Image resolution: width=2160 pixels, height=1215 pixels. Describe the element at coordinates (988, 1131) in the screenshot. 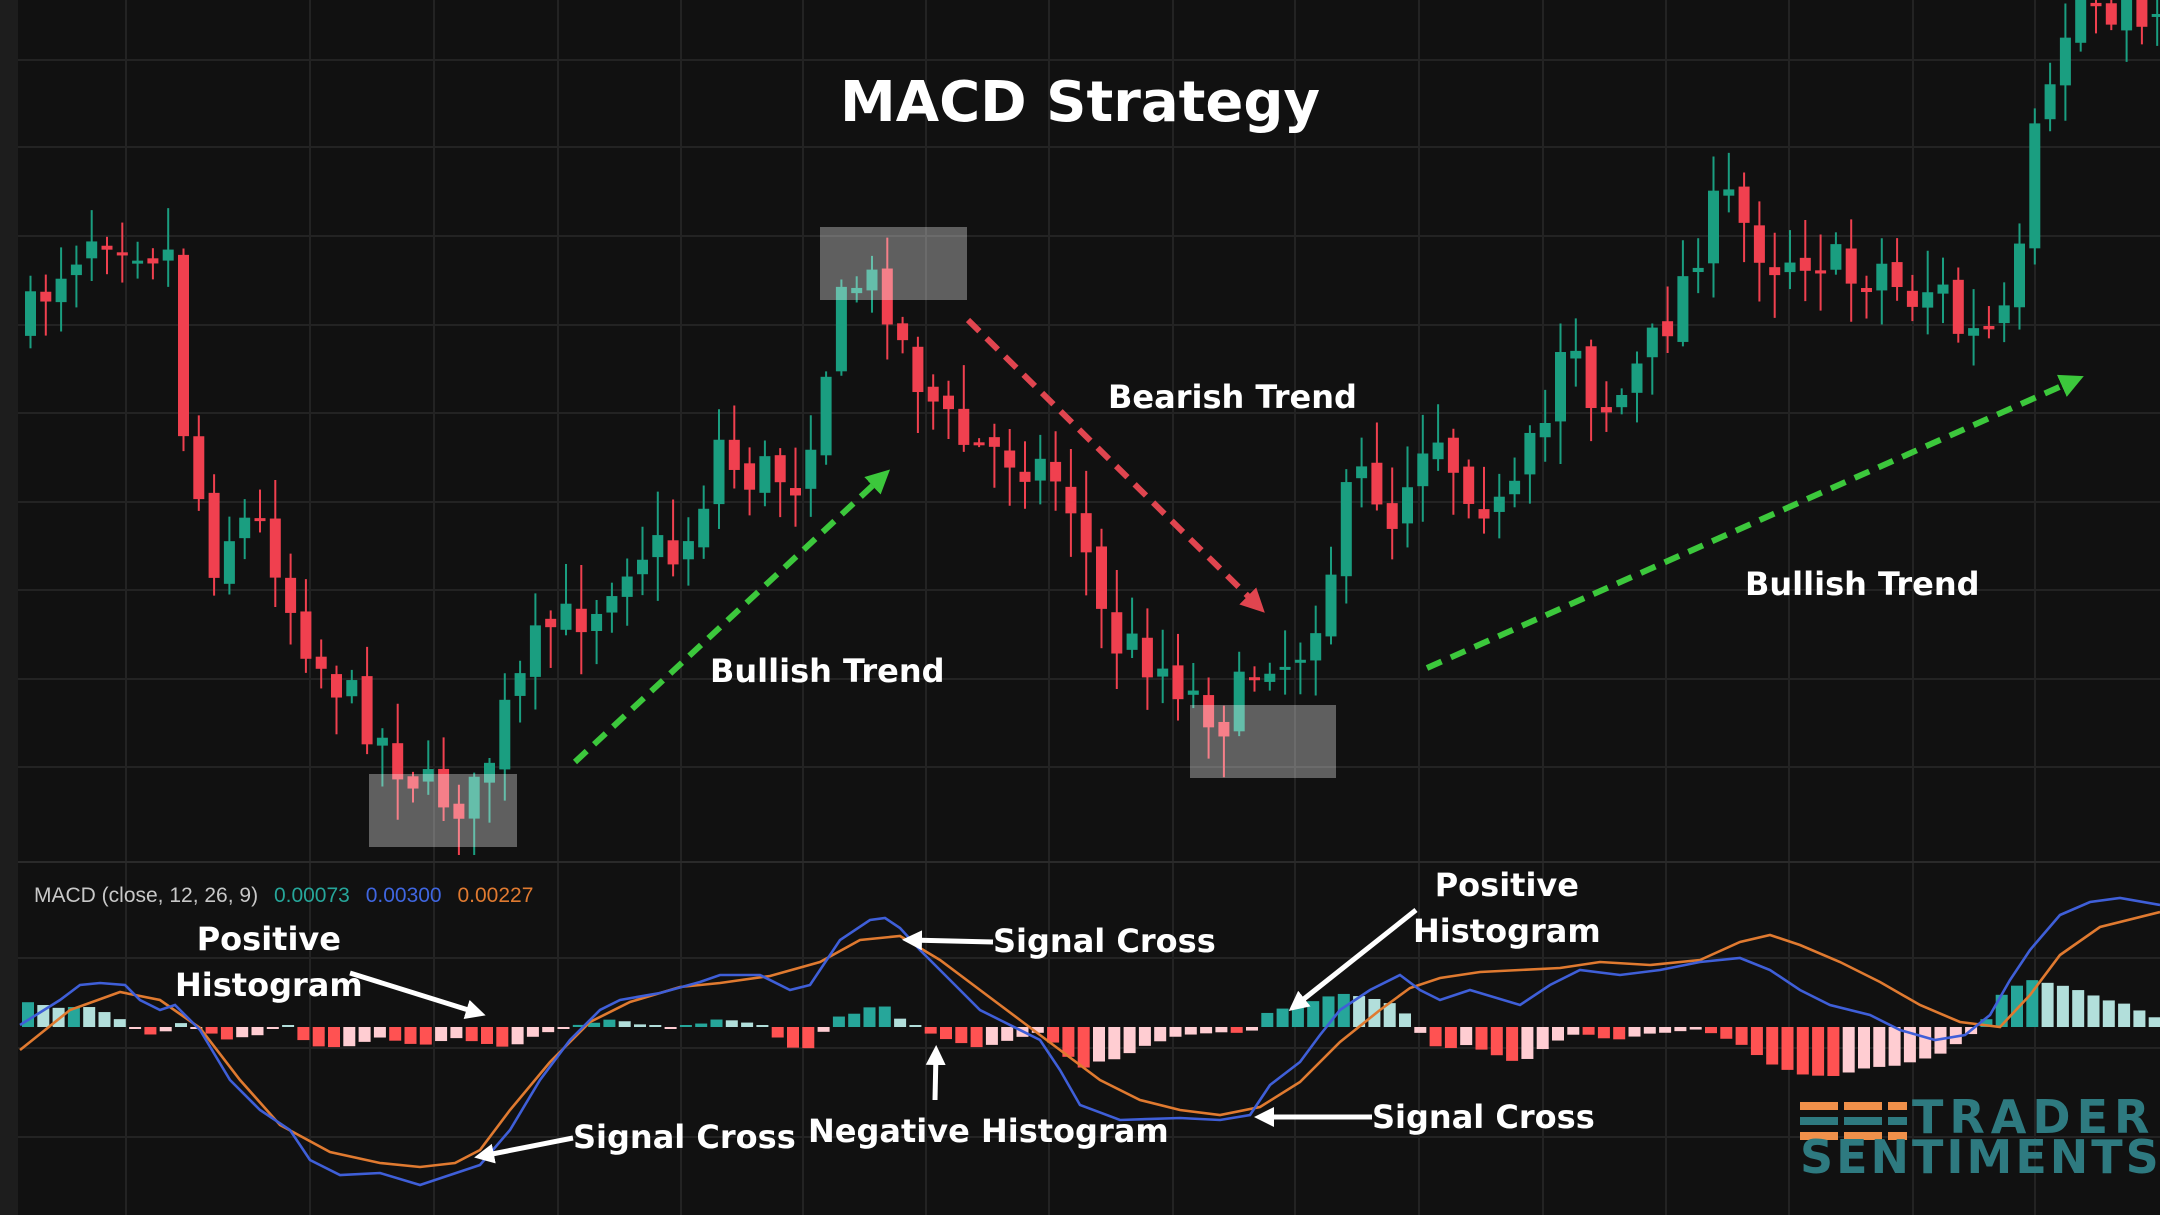

I see `annotation-negative-histogram: Negative Histogram` at that location.